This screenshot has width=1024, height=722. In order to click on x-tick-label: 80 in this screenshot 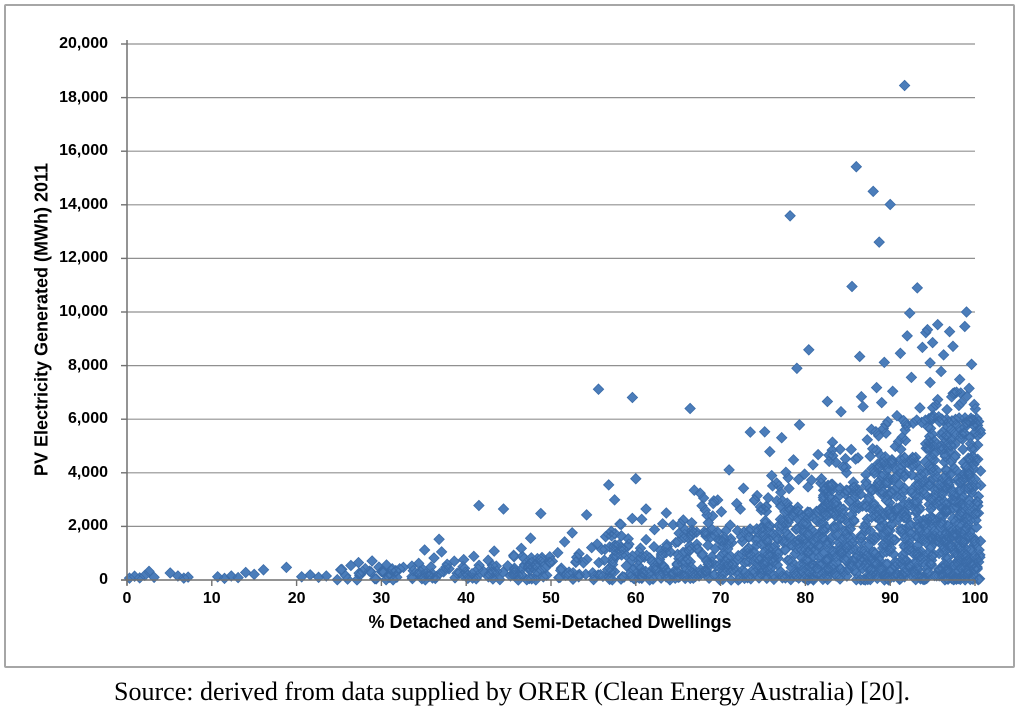, I will do `click(805, 598)`.